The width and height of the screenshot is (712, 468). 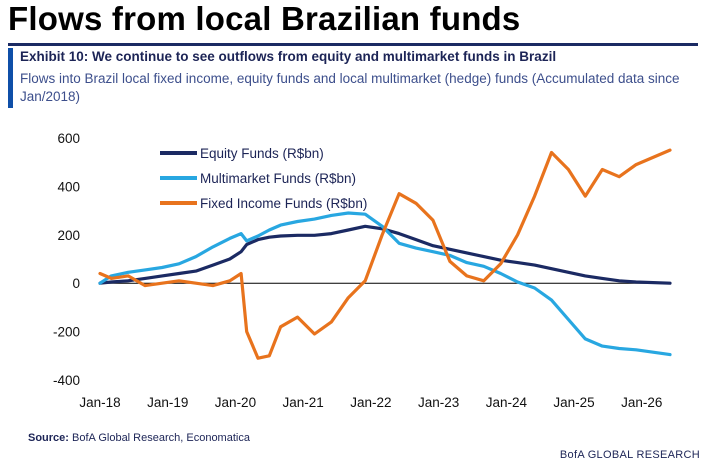 I want to click on exhibit-accent-bar, so click(x=10, y=78).